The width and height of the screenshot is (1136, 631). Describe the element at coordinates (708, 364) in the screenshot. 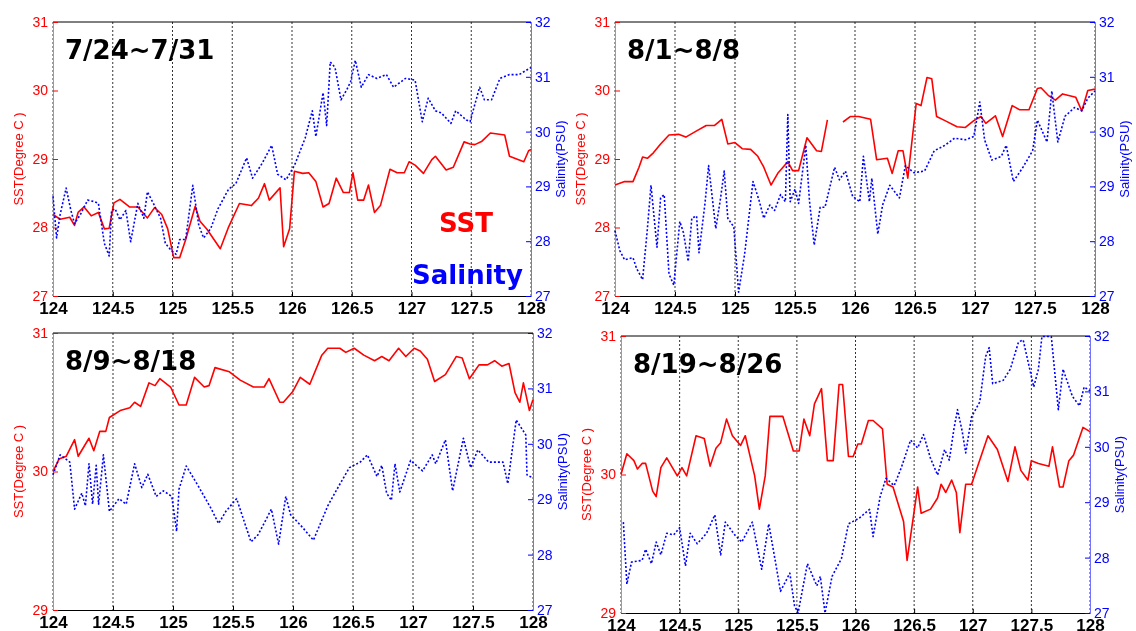

I see `text: 8/19~8/26` at that location.